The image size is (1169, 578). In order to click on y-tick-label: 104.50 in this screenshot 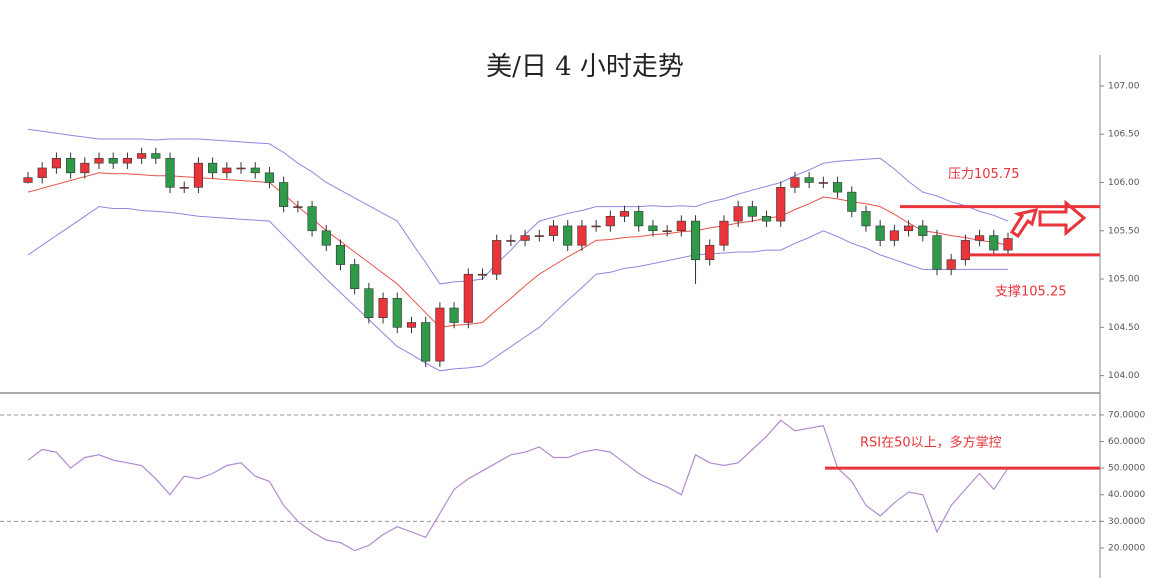, I will do `click(1124, 328)`.